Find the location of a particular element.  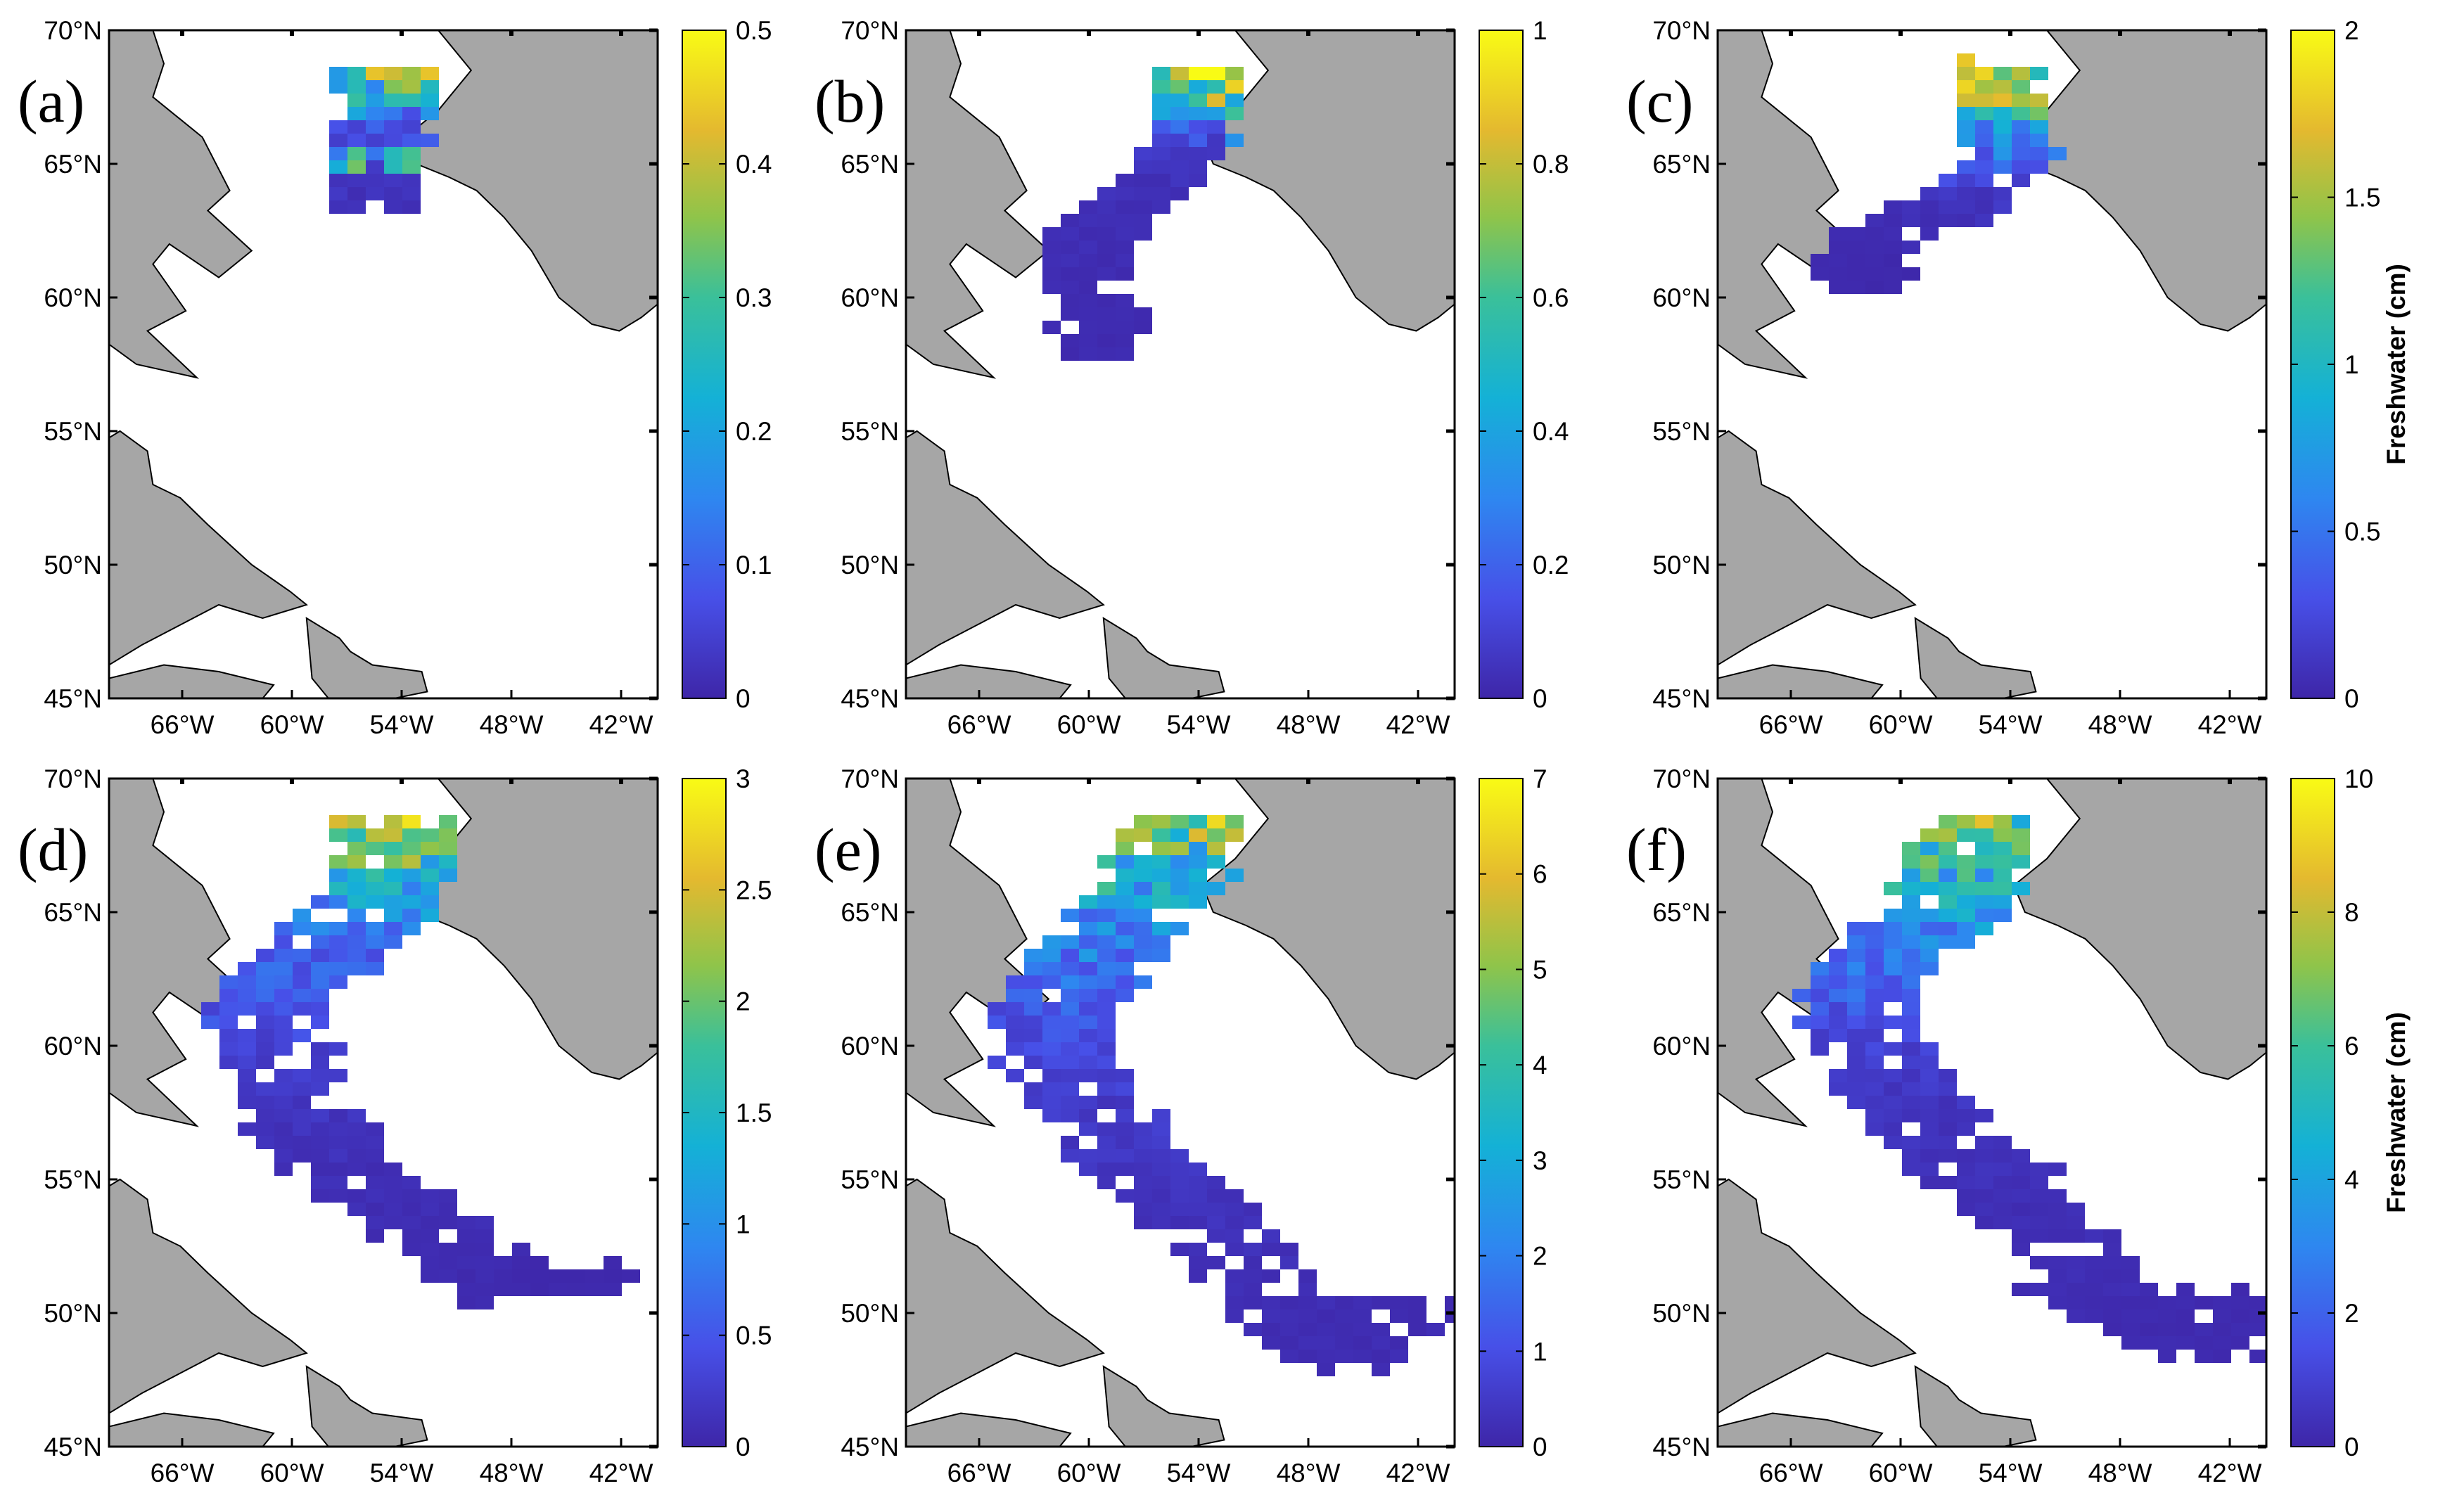

colorbar-tick-label: 0.1 is located at coordinates (754, 565).